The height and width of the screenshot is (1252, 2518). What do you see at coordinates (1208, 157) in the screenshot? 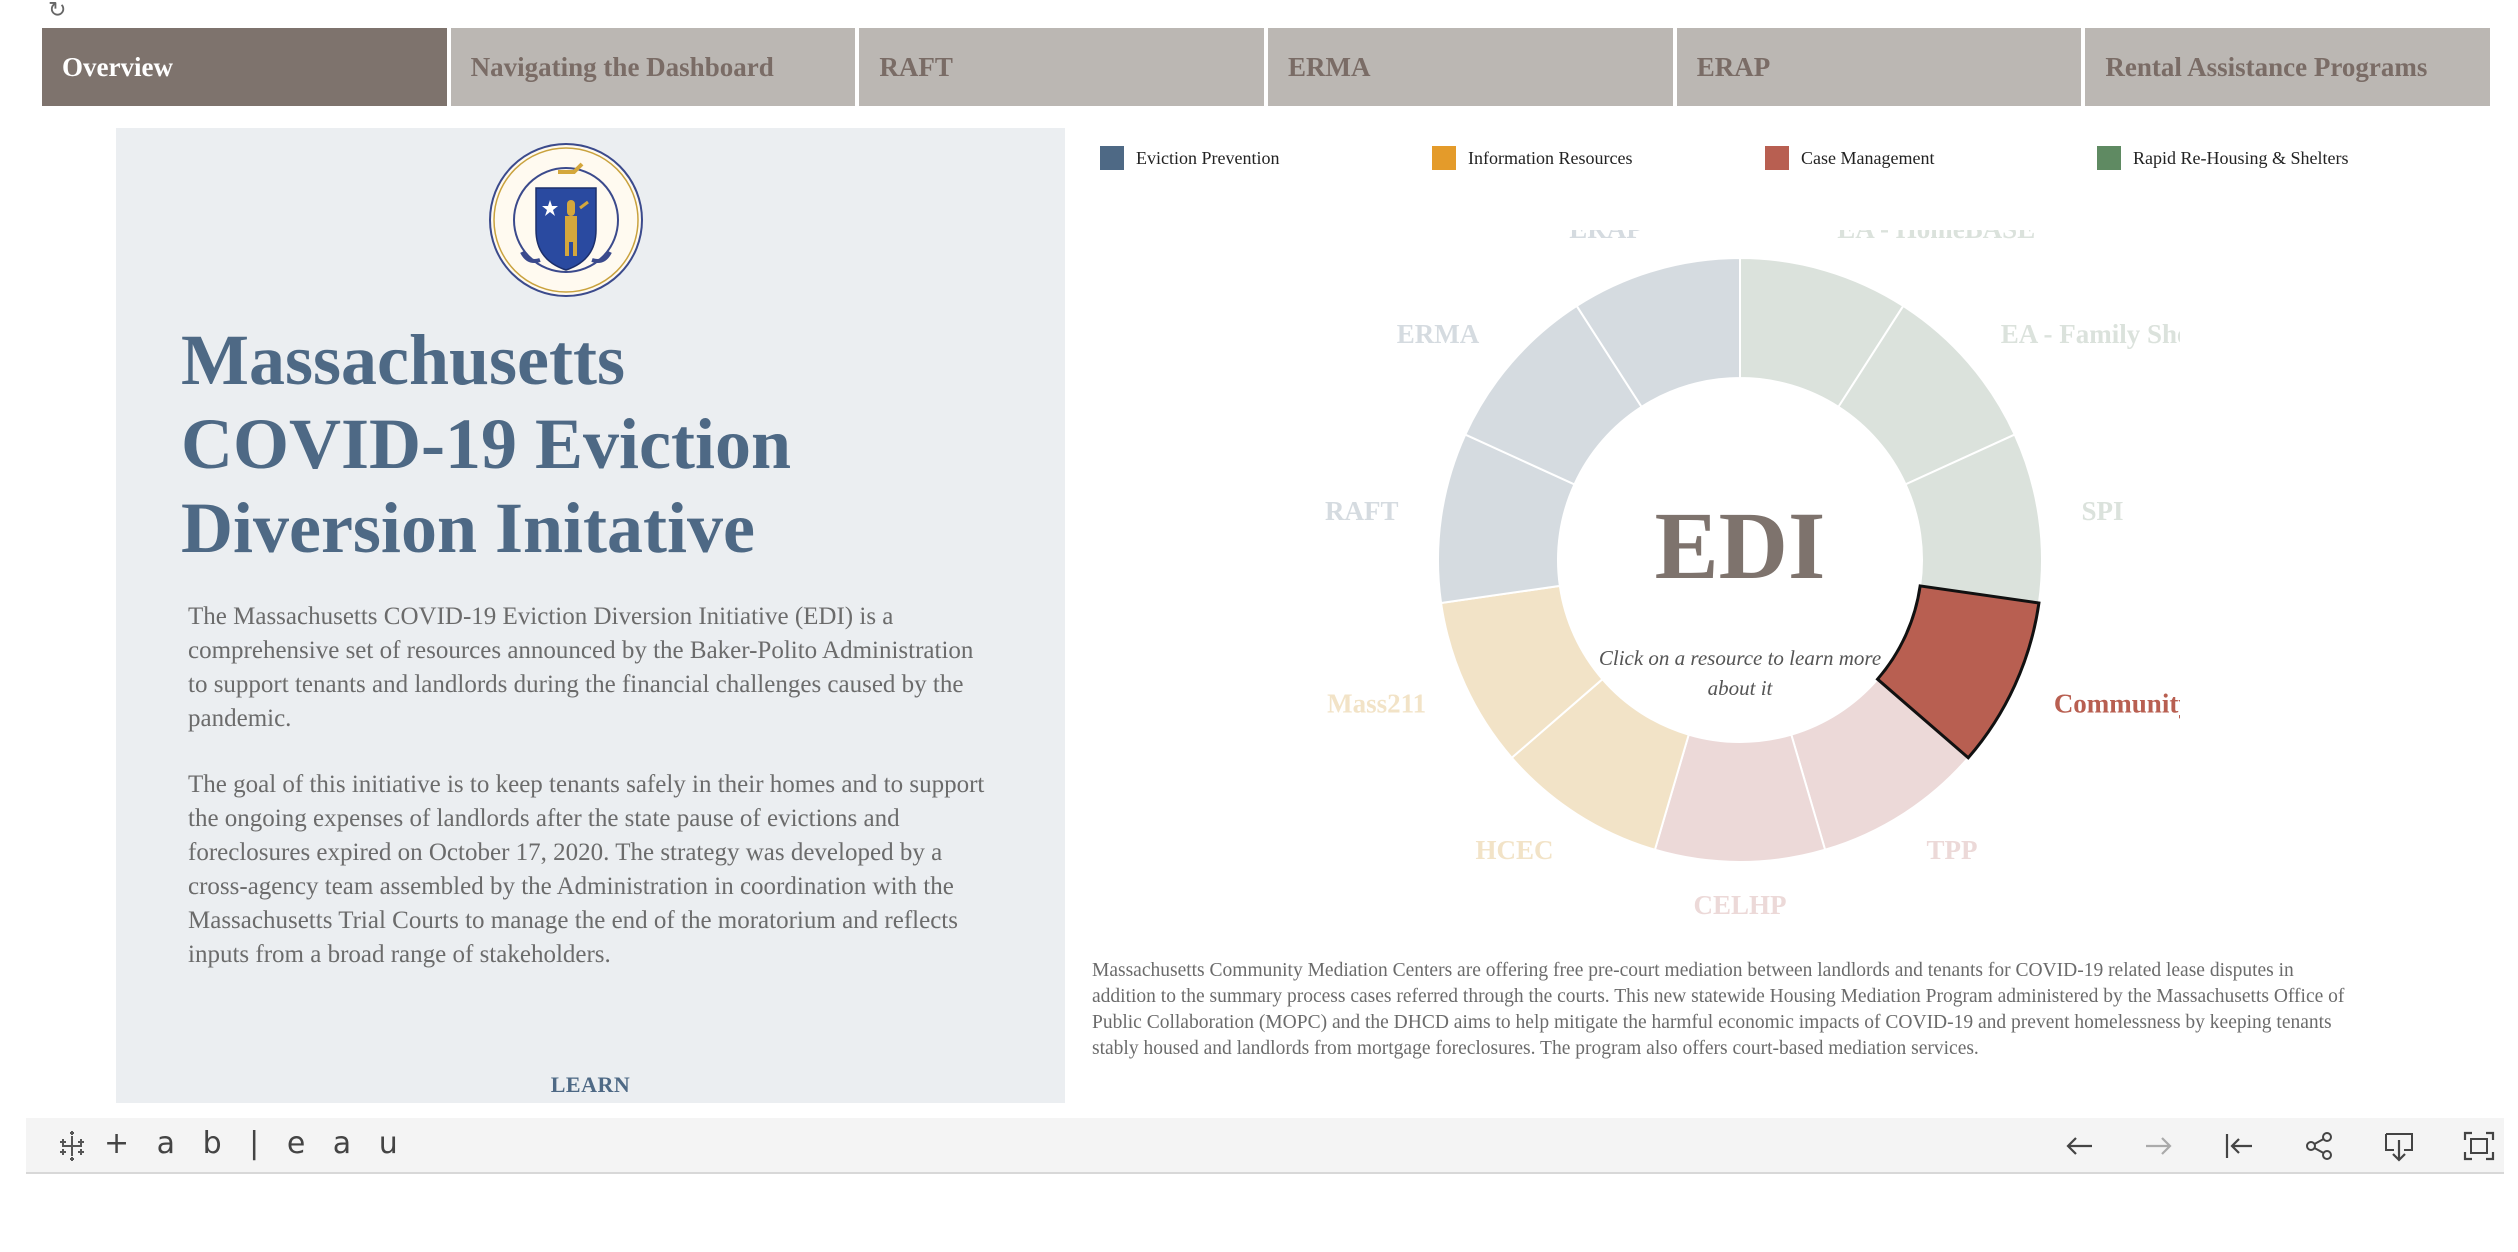
I see `legend-label: Eviction Prevention` at bounding box center [1208, 157].